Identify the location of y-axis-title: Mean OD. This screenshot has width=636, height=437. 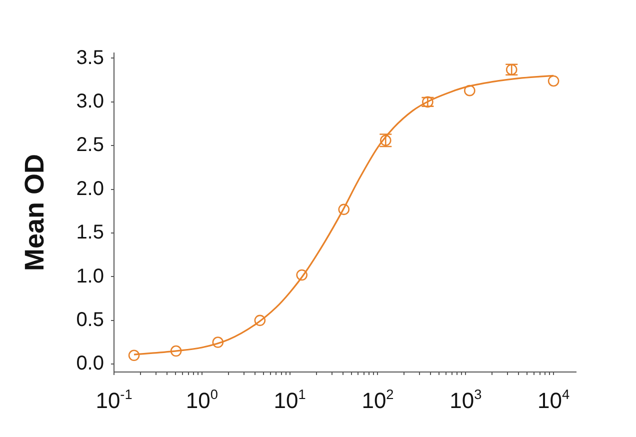
(34, 213).